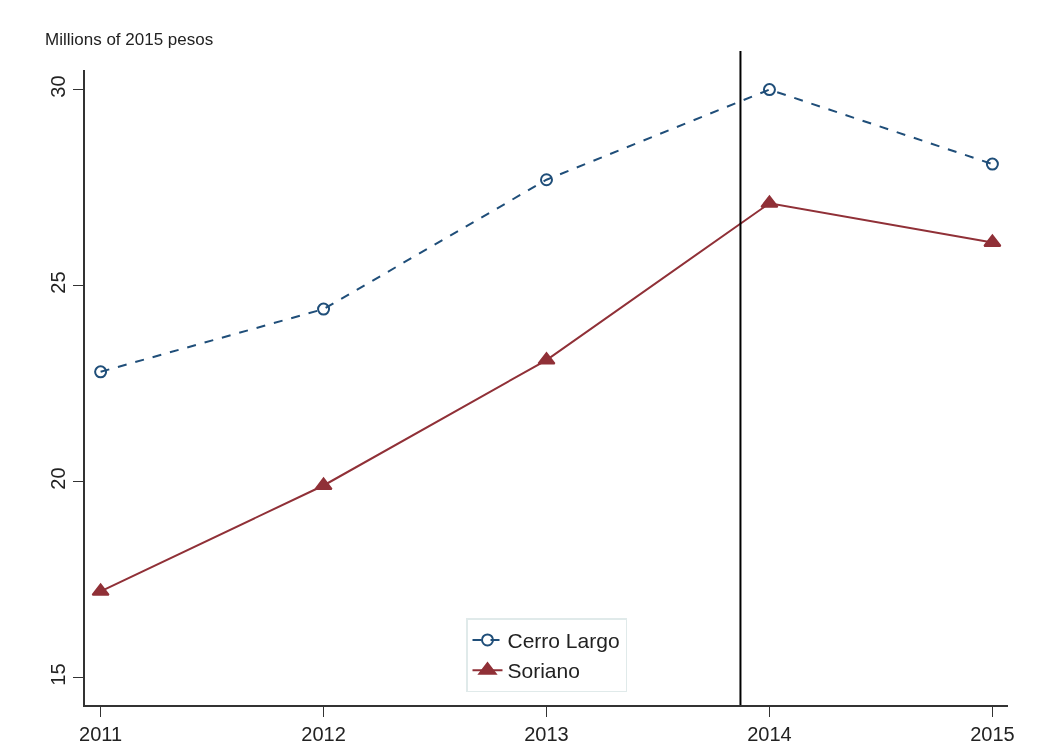  What do you see at coordinates (129, 39) in the screenshot?
I see `y-axis-title: Millions of 2015 pesos` at bounding box center [129, 39].